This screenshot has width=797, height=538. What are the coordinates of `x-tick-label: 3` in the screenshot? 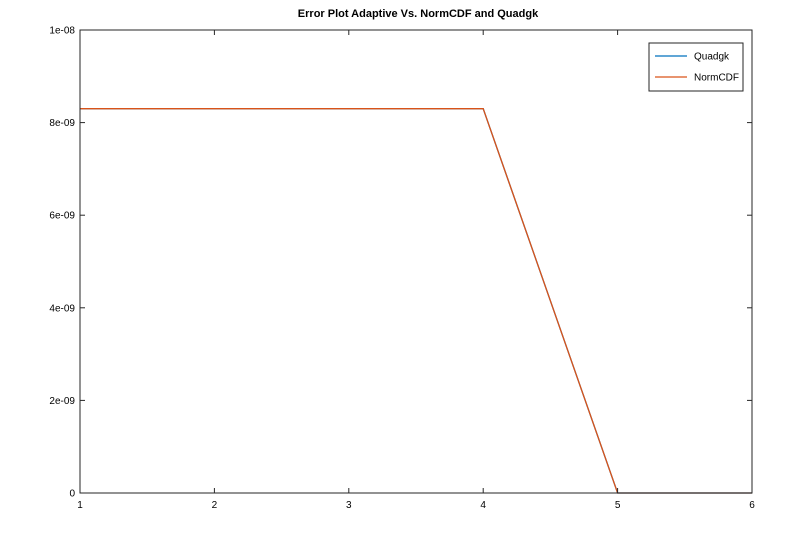 It's located at (349, 505).